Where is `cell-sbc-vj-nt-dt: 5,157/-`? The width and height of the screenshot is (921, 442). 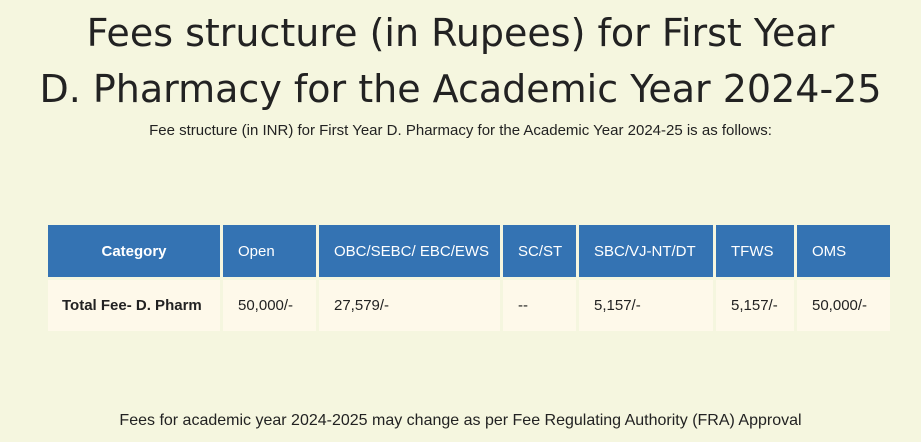 cell-sbc-vj-nt-dt: 5,157/- is located at coordinates (646, 305).